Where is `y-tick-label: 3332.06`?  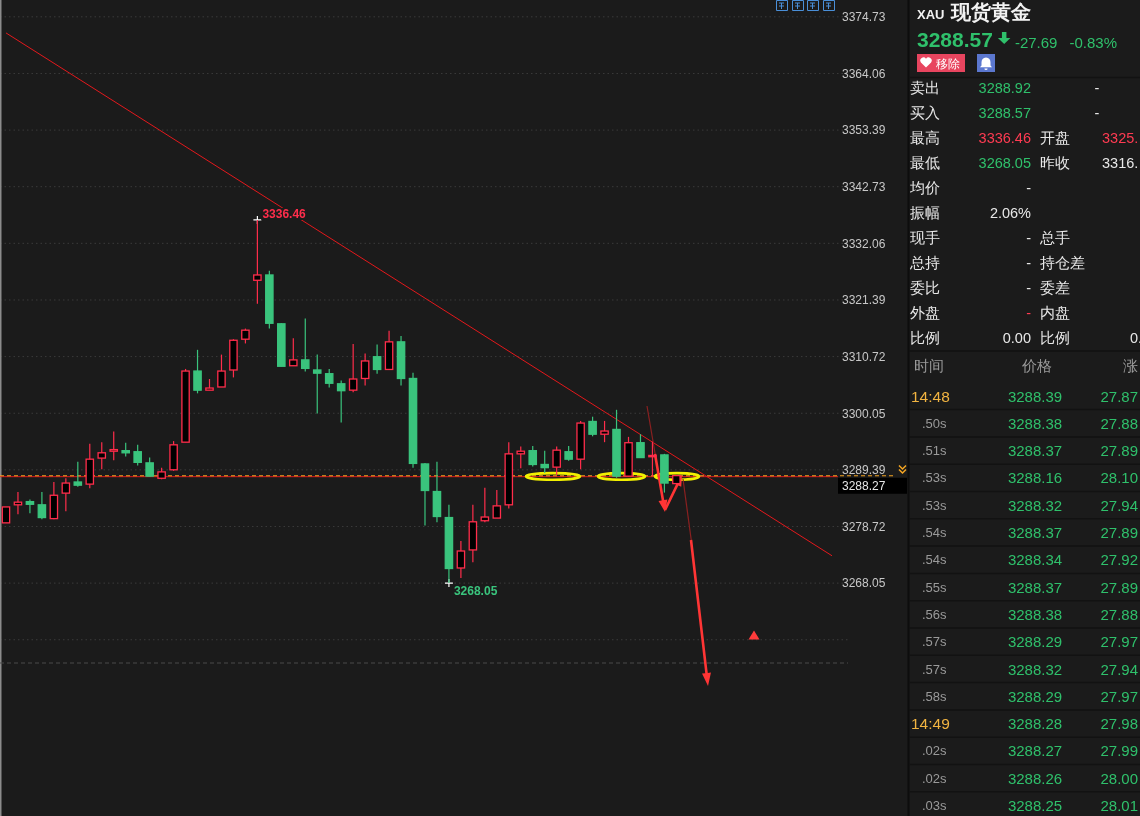 y-tick-label: 3332.06 is located at coordinates (864, 243).